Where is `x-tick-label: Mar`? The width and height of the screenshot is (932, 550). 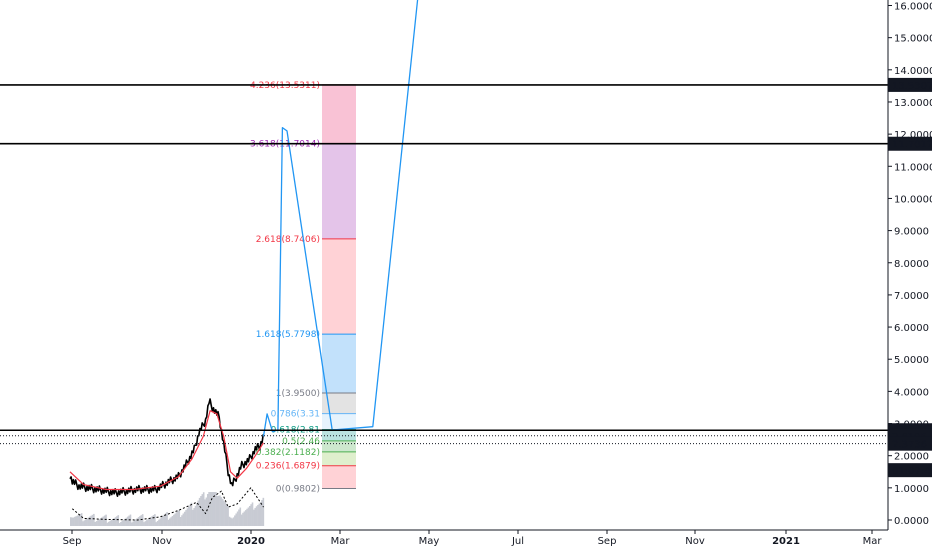 x-tick-label: Mar is located at coordinates (341, 541).